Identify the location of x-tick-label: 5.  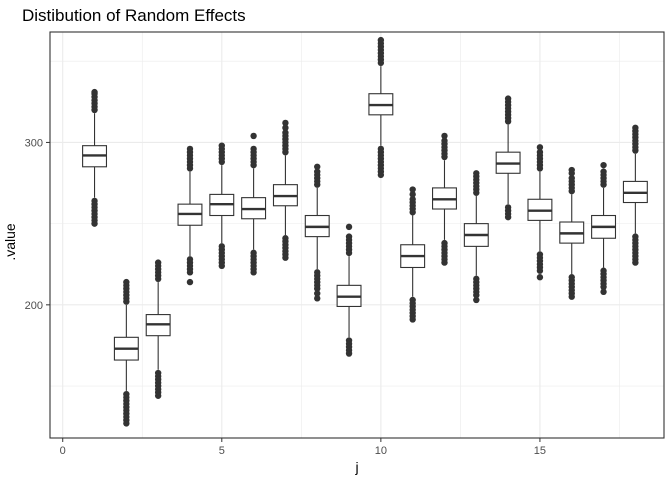
(222, 451).